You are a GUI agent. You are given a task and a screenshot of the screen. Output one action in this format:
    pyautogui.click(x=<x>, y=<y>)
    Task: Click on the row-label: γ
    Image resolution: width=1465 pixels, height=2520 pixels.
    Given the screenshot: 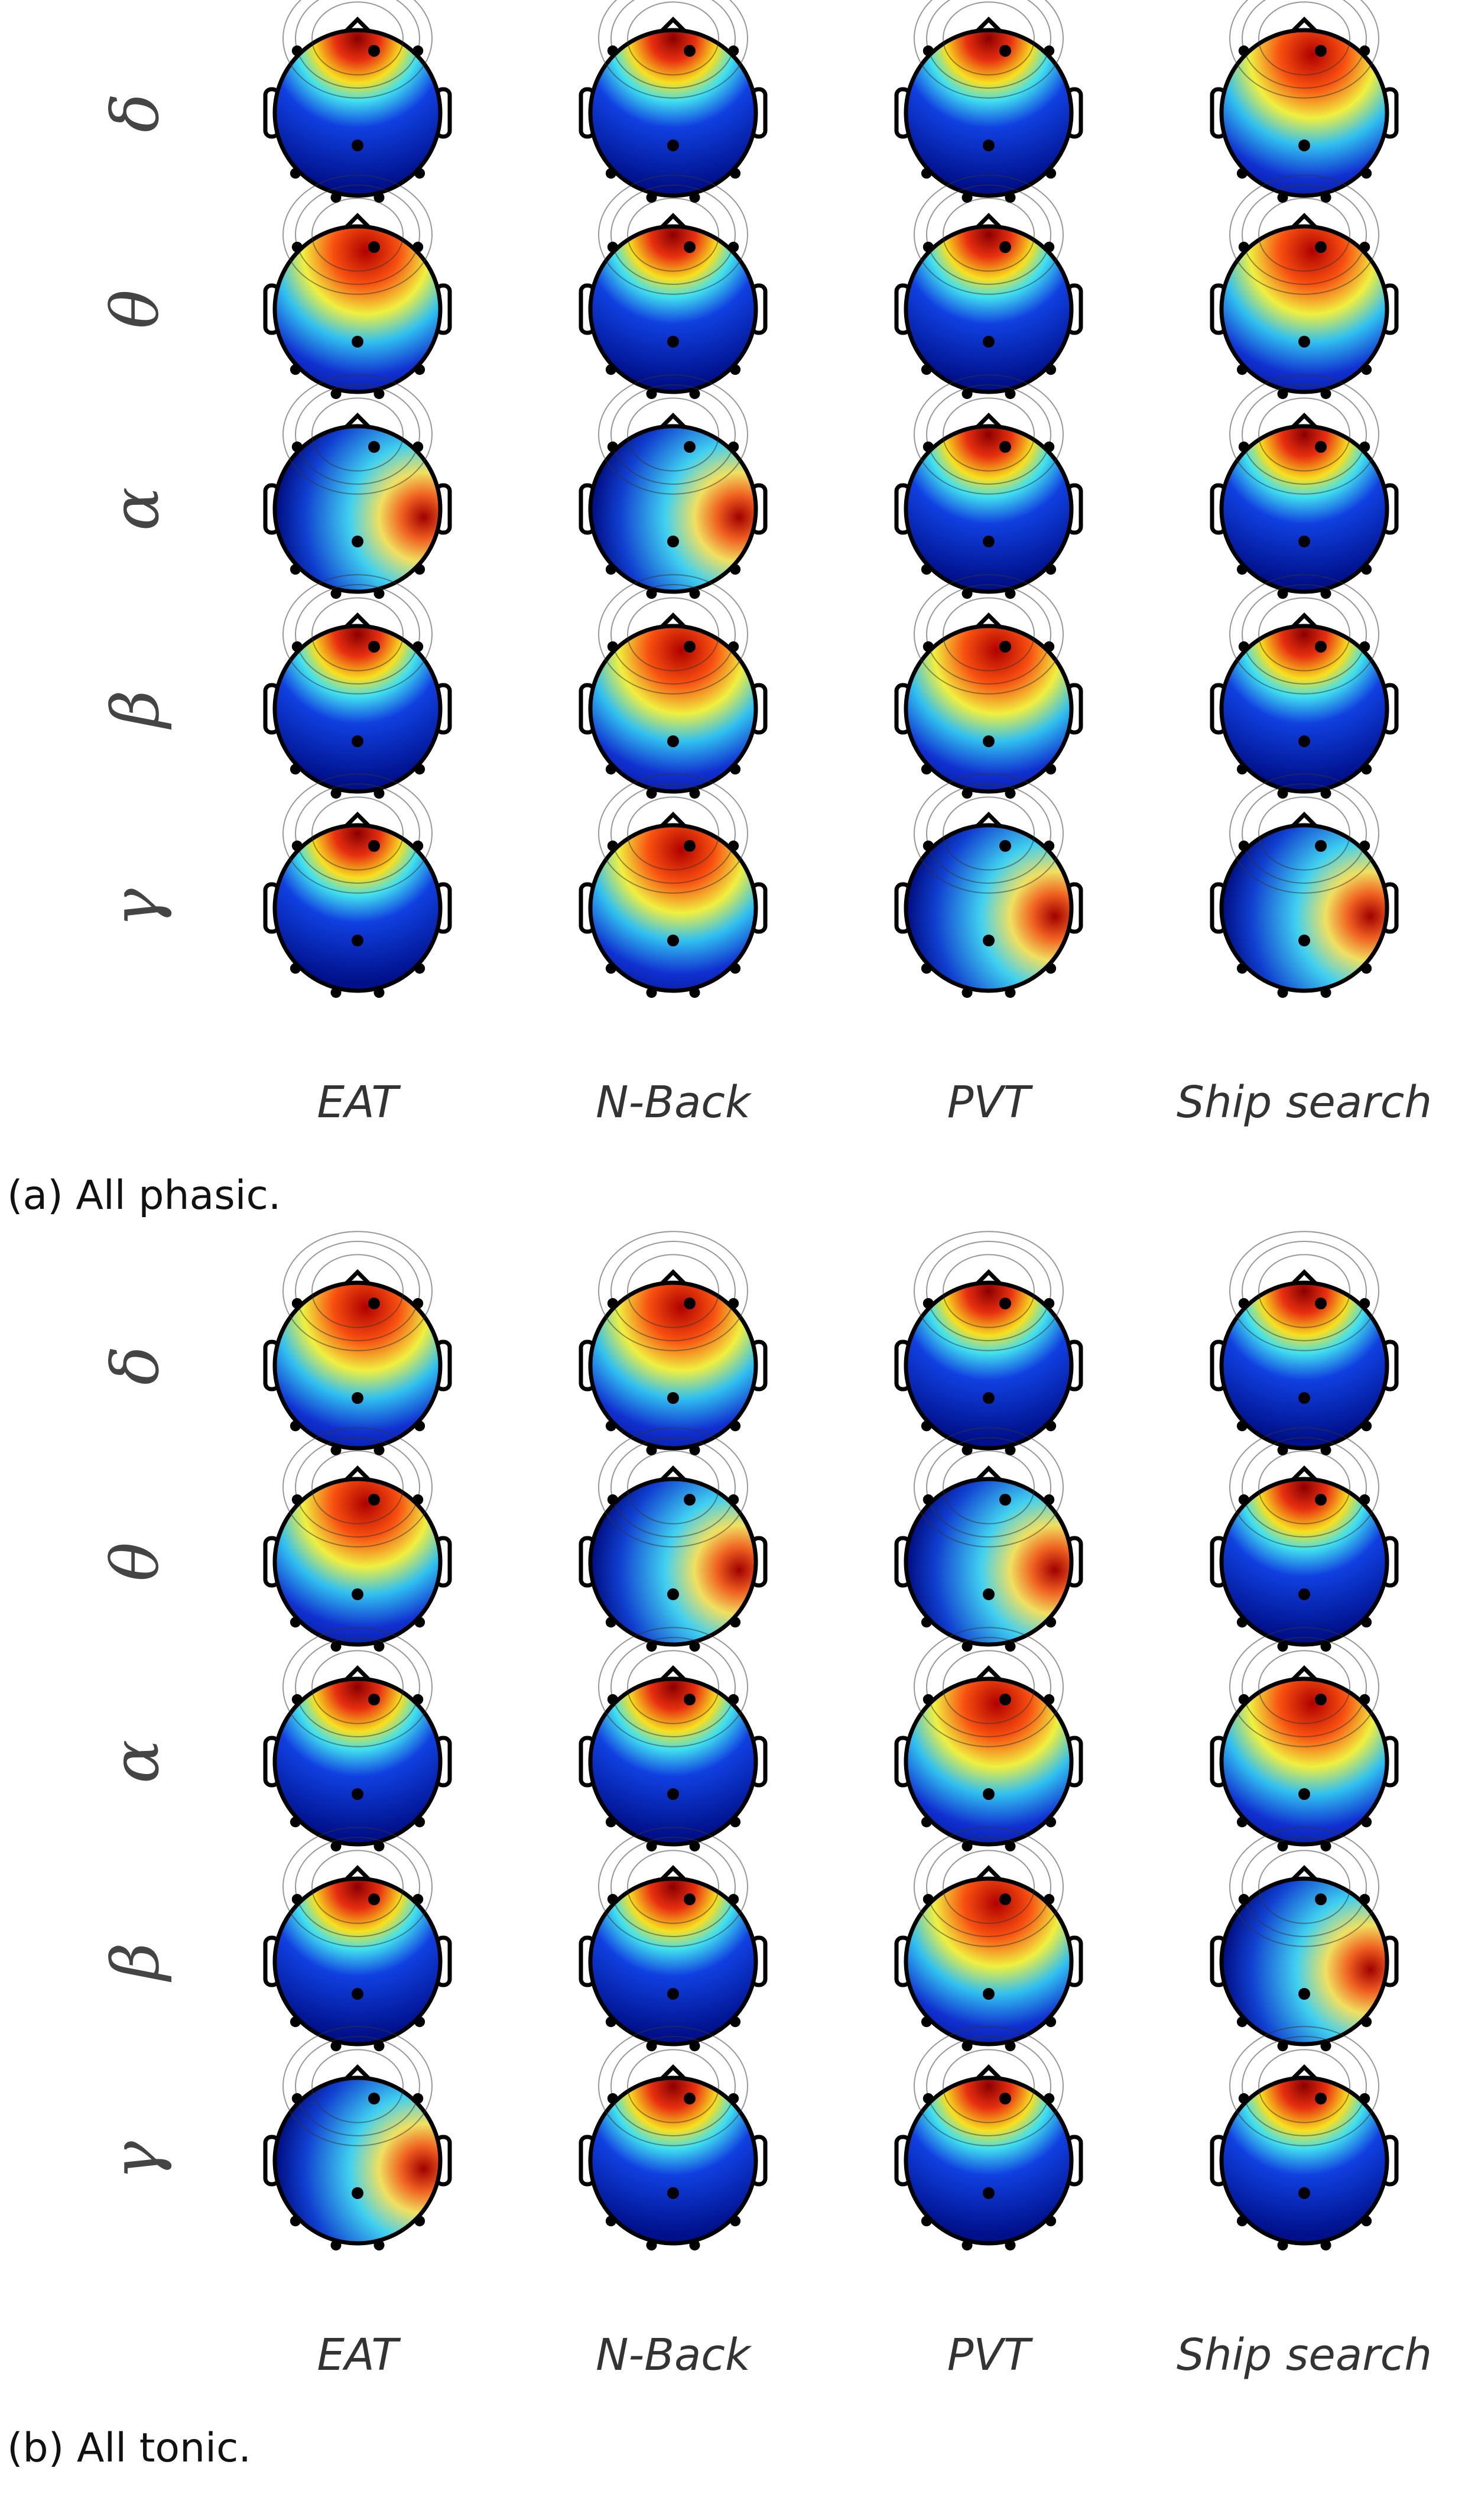 What is the action you would take?
    pyautogui.click(x=135, y=2160)
    